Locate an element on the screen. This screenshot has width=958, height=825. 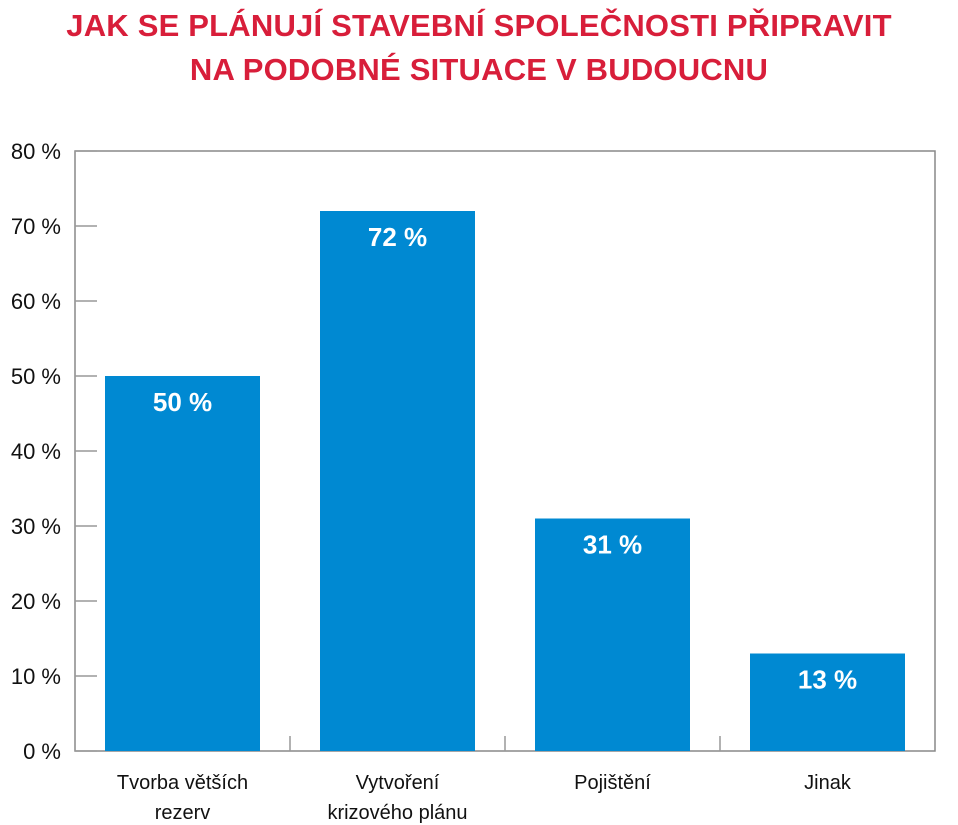
data-label: 31 % is located at coordinates (612, 545).